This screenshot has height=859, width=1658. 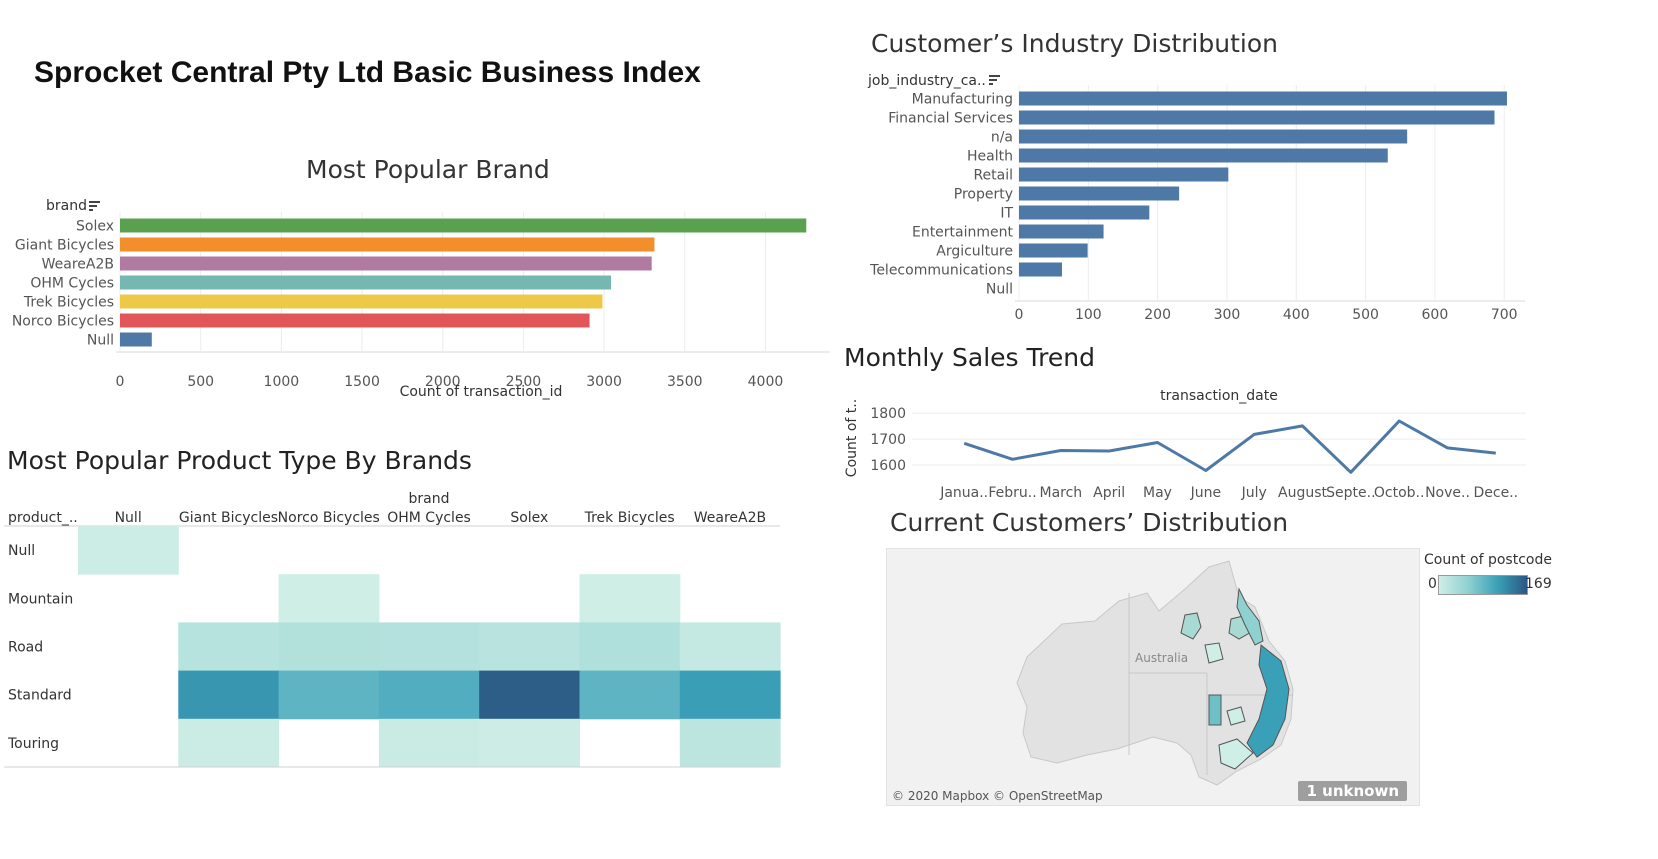 What do you see at coordinates (78, 265) in the screenshot?
I see `brand-category-label: WeareA2B` at bounding box center [78, 265].